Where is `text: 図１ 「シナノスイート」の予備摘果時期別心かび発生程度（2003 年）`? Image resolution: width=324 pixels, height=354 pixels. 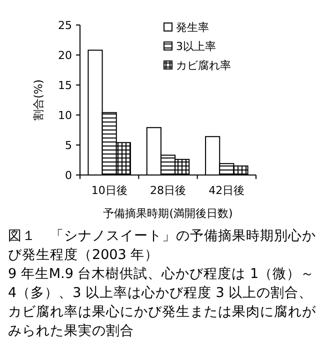 text: 図１ 「シナノスイート」の予備摘果時期別心かび発生程度（2003 年） is located at coordinates (162, 246).